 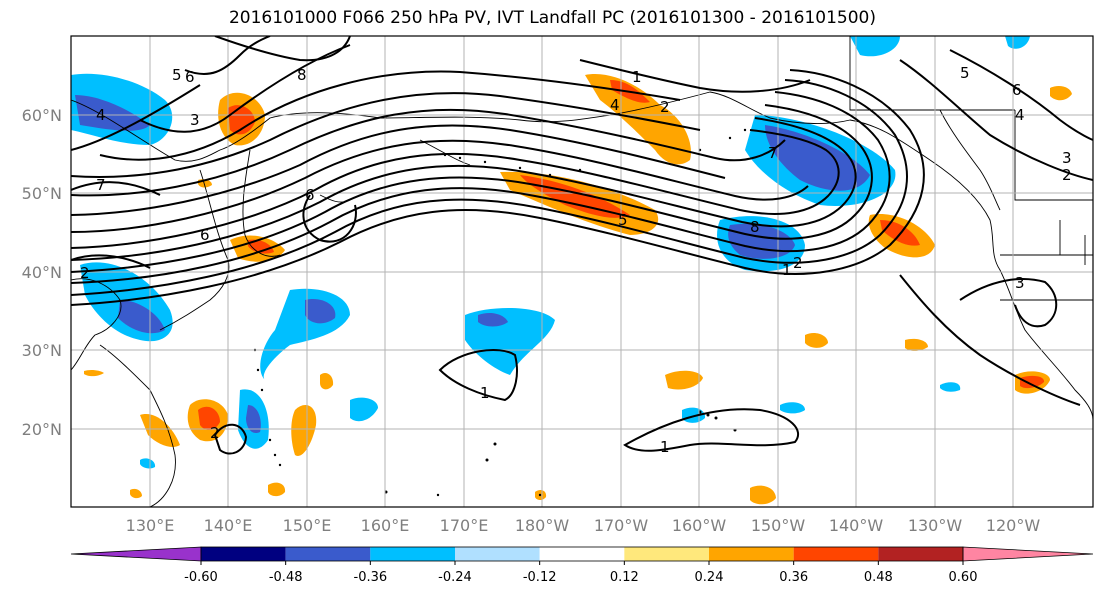 What do you see at coordinates (136, 554) in the screenshot?
I see `colorbar-extend-min` at bounding box center [136, 554].